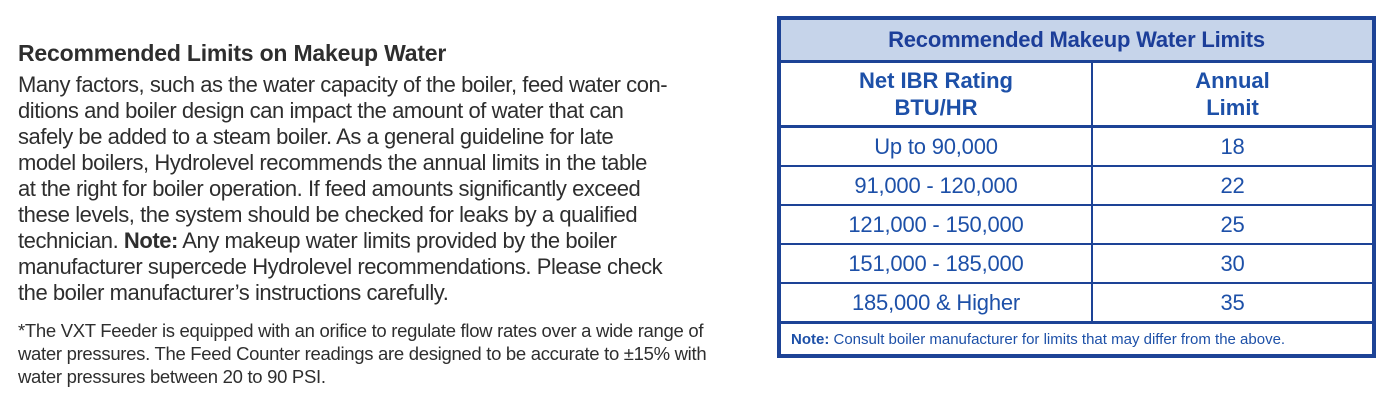 This screenshot has height=402, width=1382. What do you see at coordinates (935, 263) in the screenshot?
I see `rating-cell: 151,000 - 185,000` at bounding box center [935, 263].